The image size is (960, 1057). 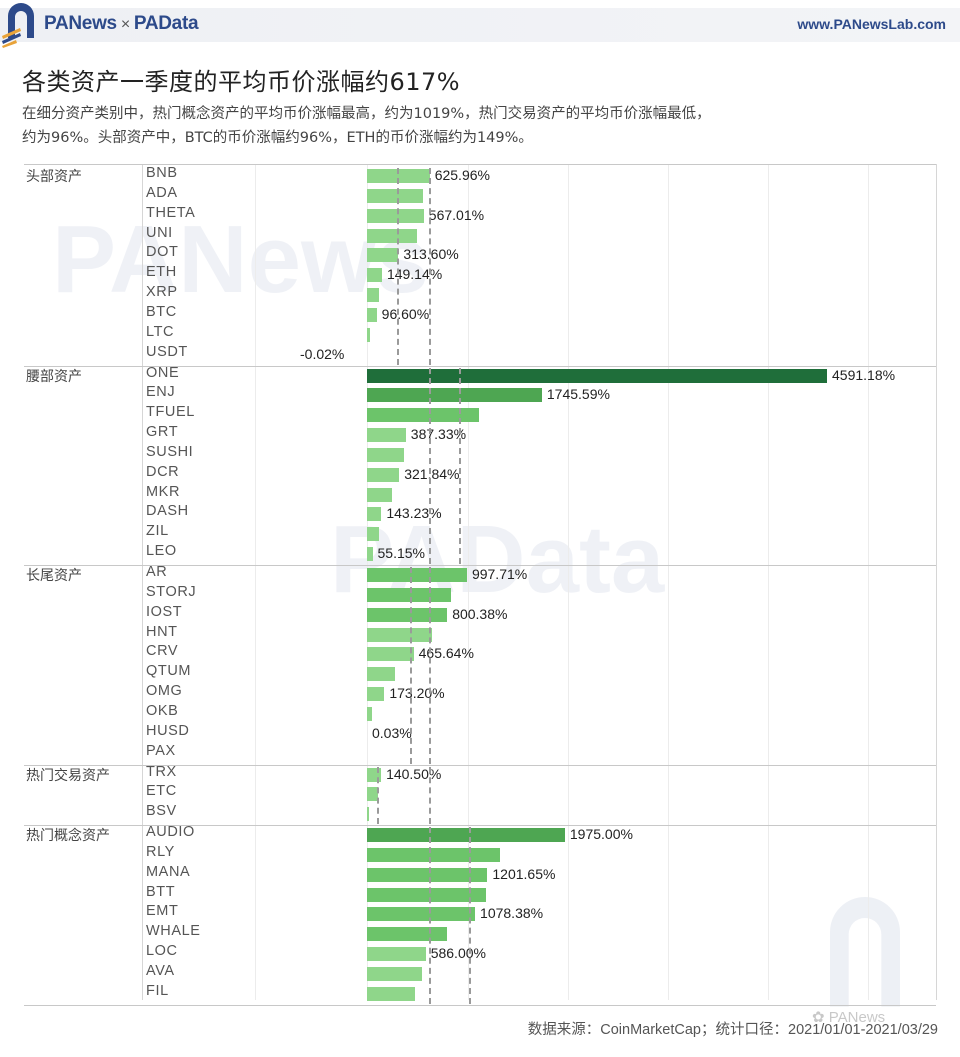 What do you see at coordinates (241, 82) in the screenshot?
I see `page-title: 各类资产一季度的平均币价涨幅约617%` at bounding box center [241, 82].